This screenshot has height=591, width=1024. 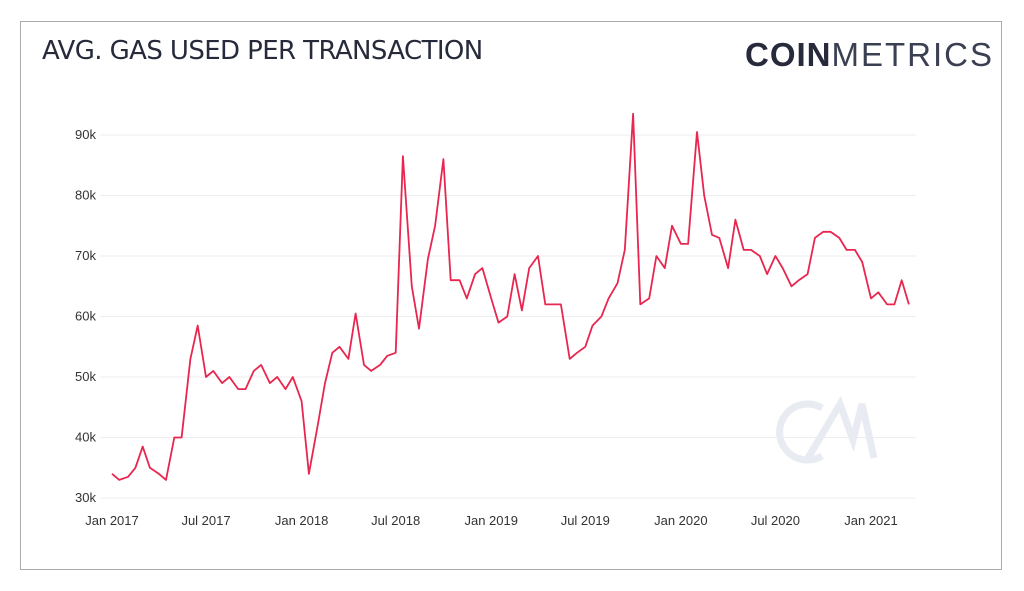 I want to click on y-tick-label: 80k, so click(x=85, y=195).